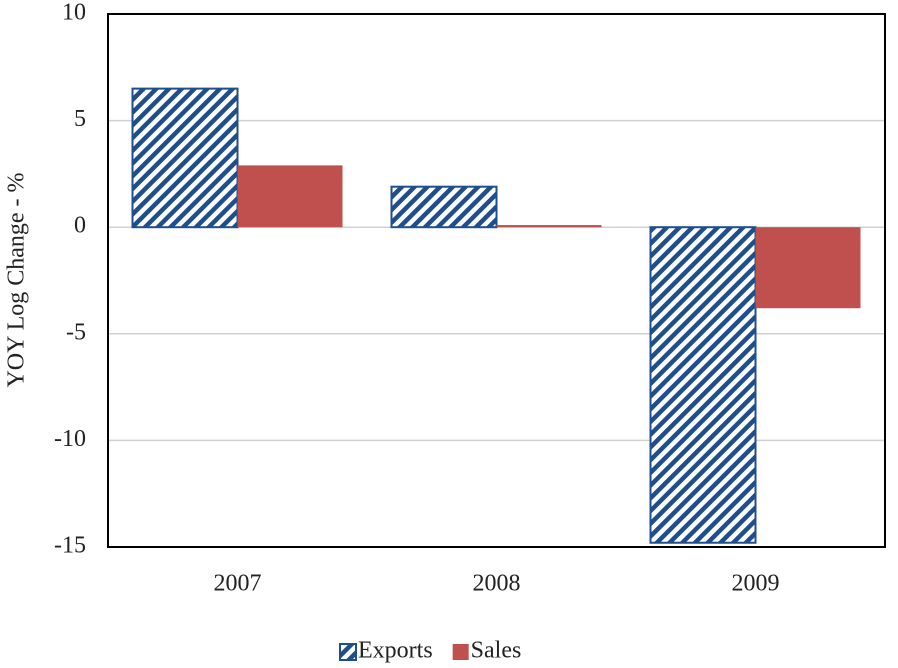 This screenshot has height=668, width=898. Describe the element at coordinates (80, 119) in the screenshot. I see `y-tick-label: 5` at that location.